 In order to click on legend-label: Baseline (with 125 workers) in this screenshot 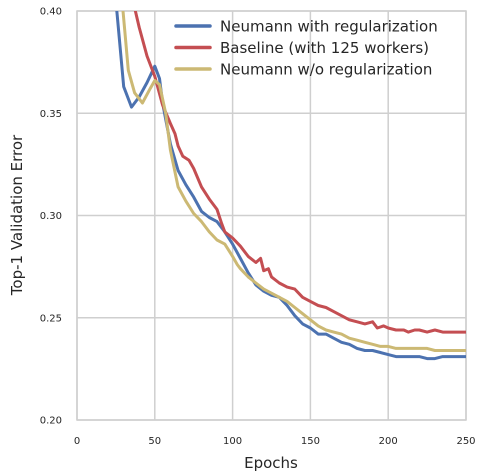, I will do `click(324, 48)`.